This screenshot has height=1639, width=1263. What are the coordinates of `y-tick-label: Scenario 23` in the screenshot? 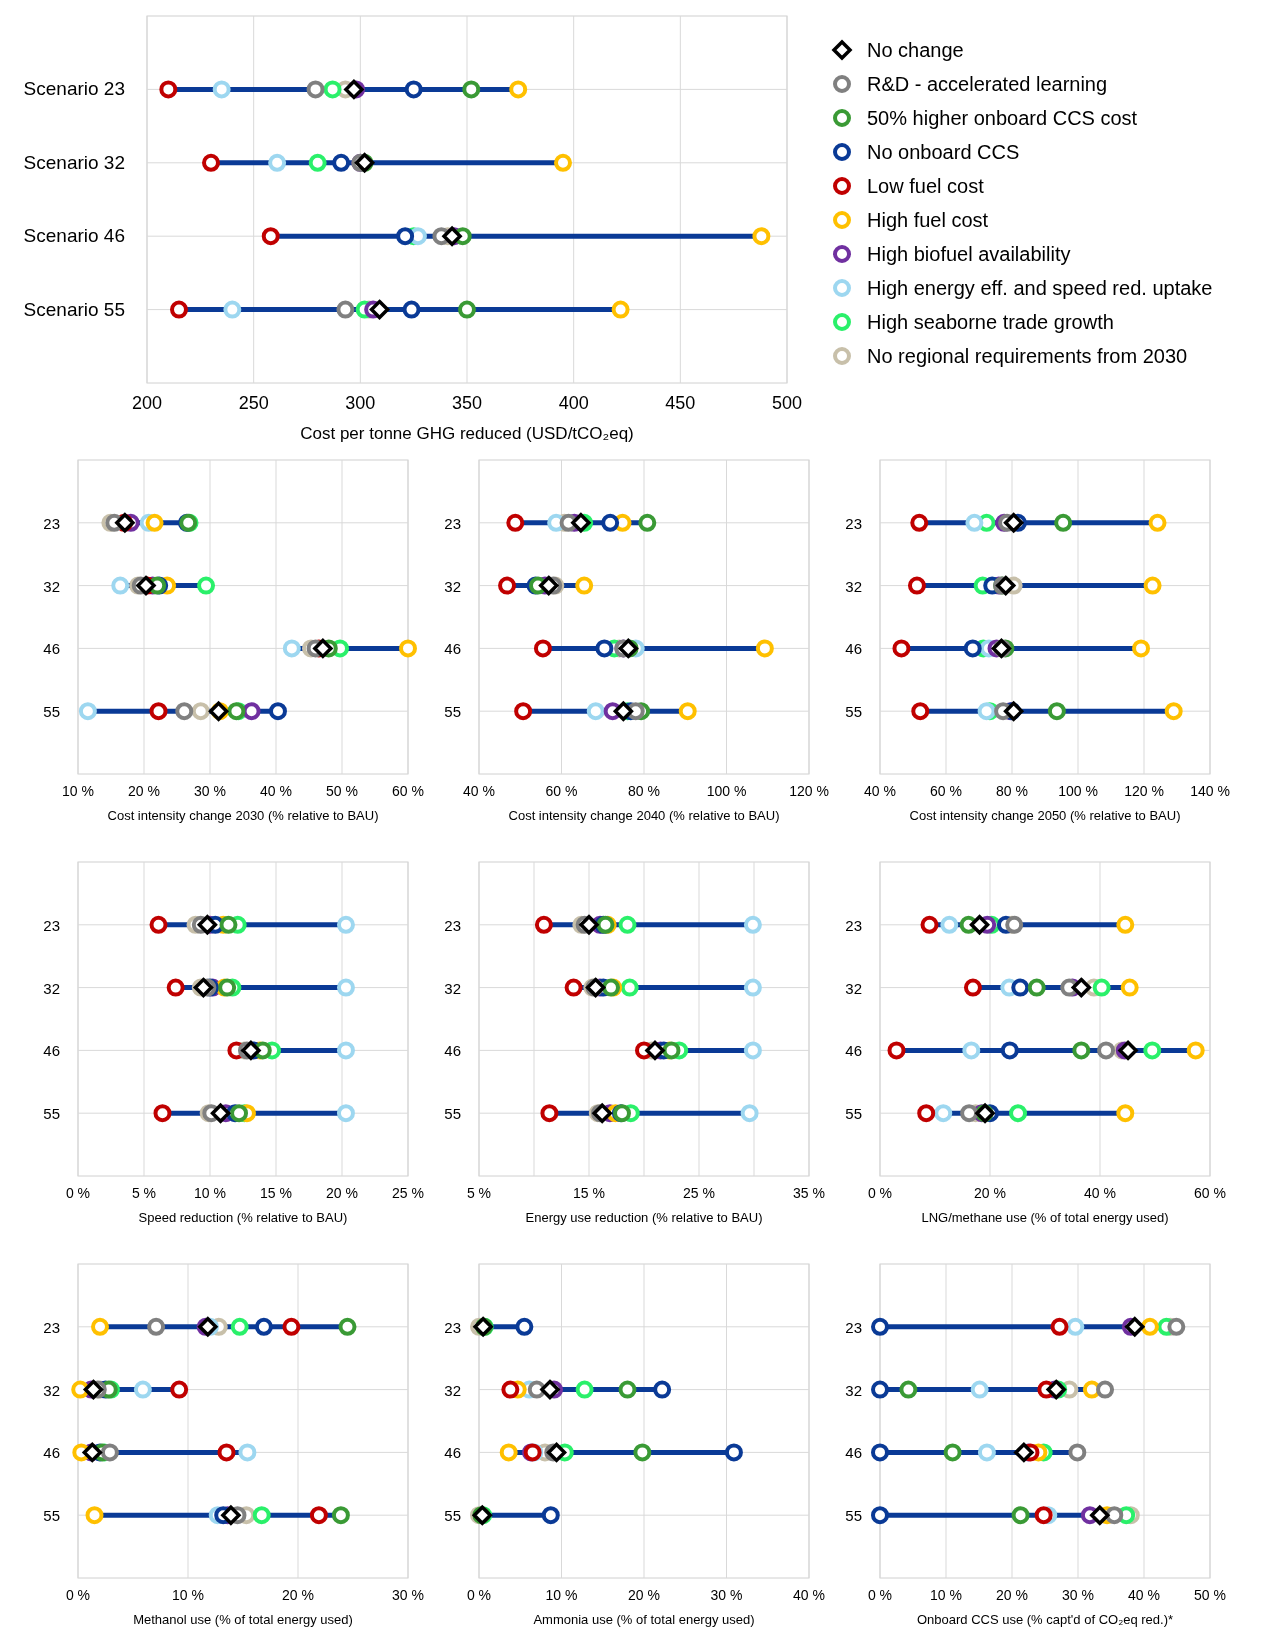 It's located at (74, 89).